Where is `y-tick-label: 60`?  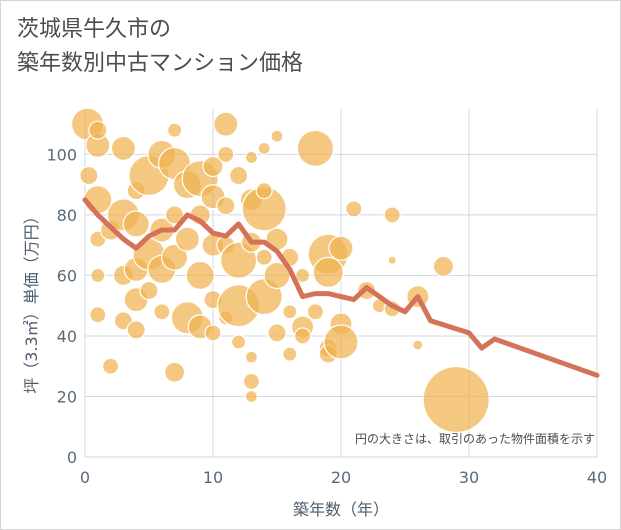
y-tick-label: 60 is located at coordinates (67, 275).